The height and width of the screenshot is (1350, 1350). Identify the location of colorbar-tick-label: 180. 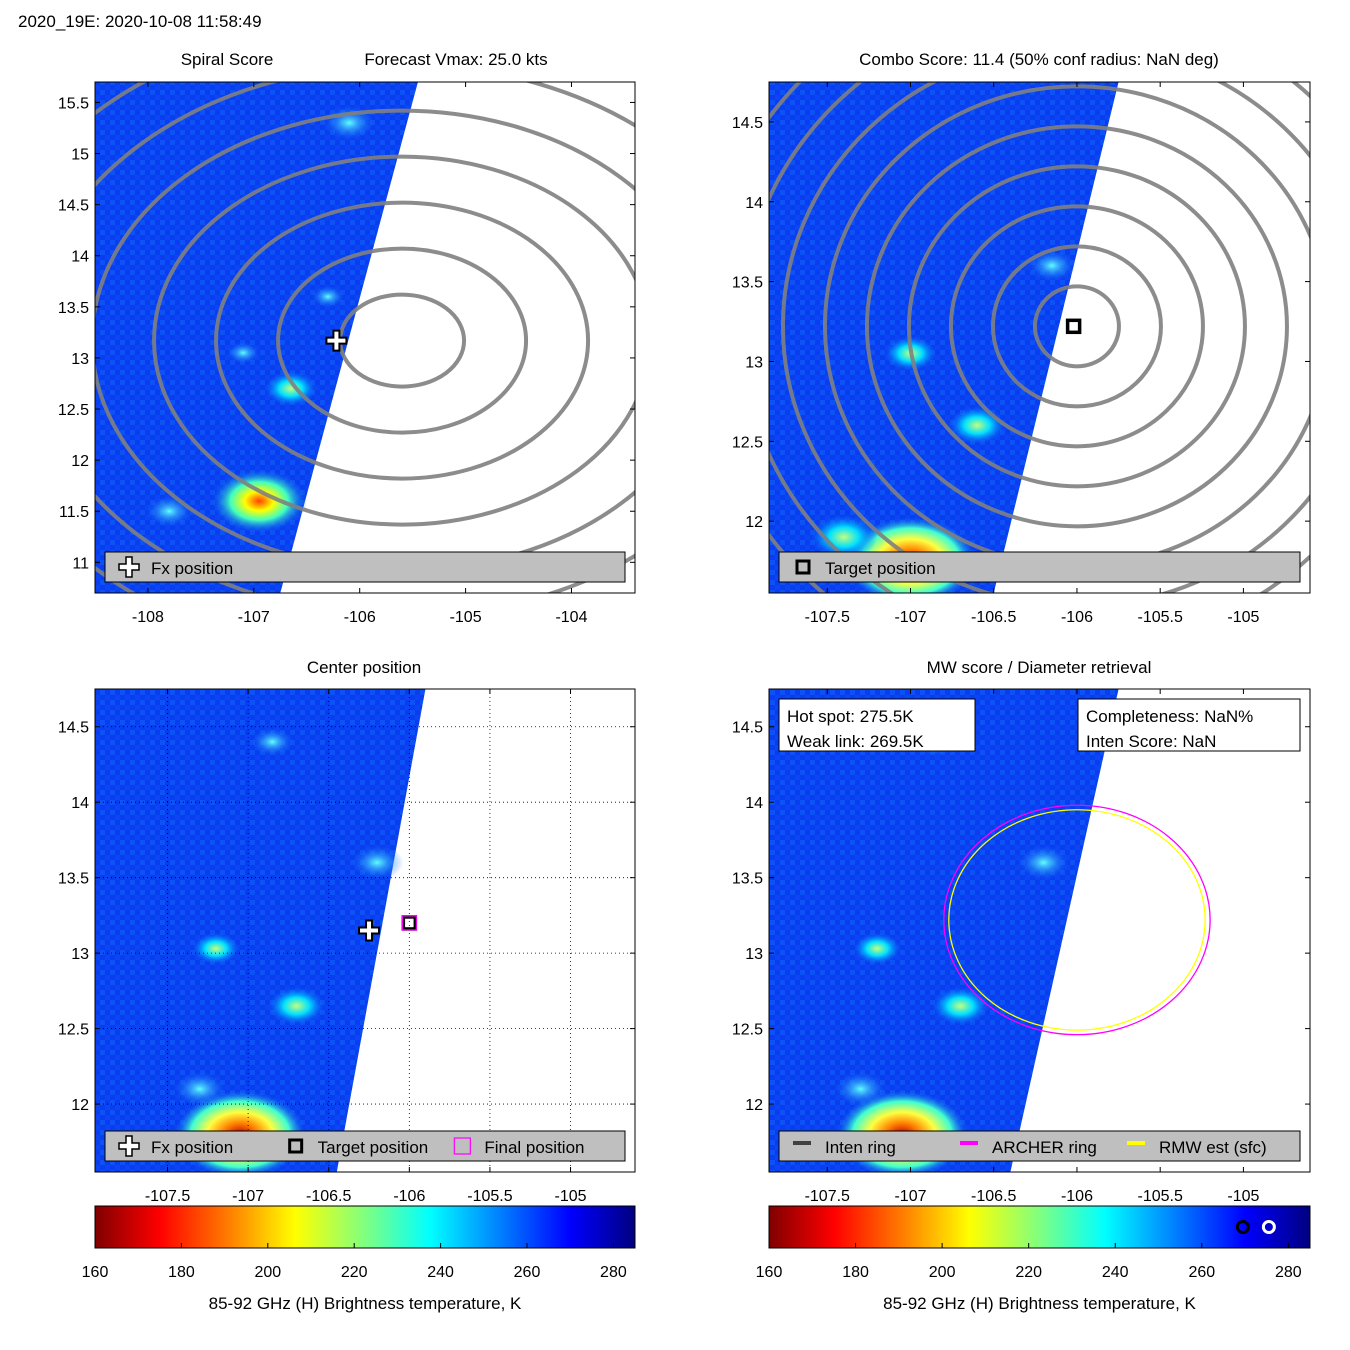
(855, 1272).